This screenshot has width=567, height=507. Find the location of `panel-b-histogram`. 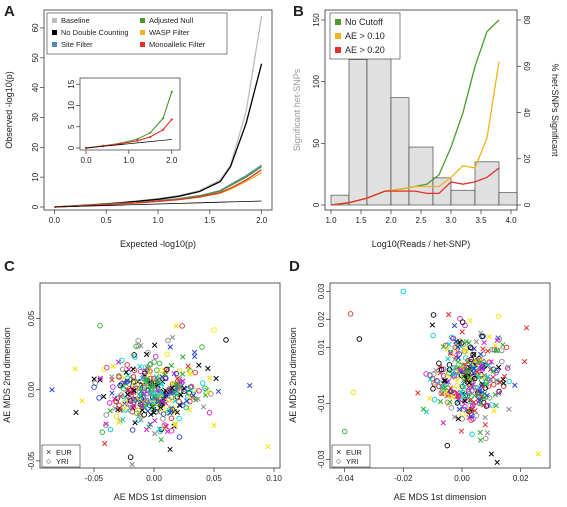

panel-b-histogram is located at coordinates (424, 126).